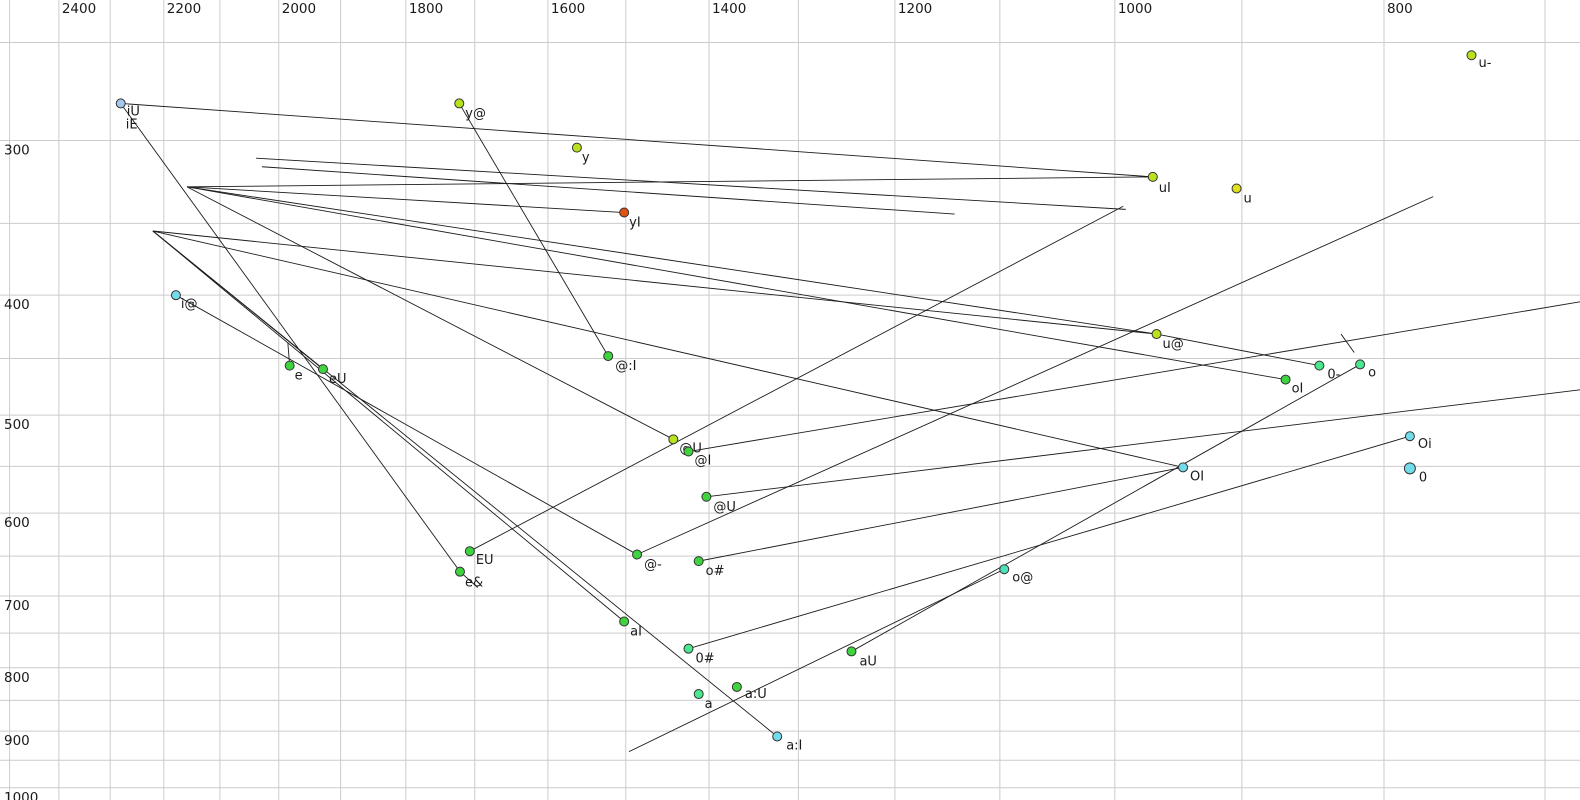  I want to click on x-tick-label: 800, so click(1400, 9).